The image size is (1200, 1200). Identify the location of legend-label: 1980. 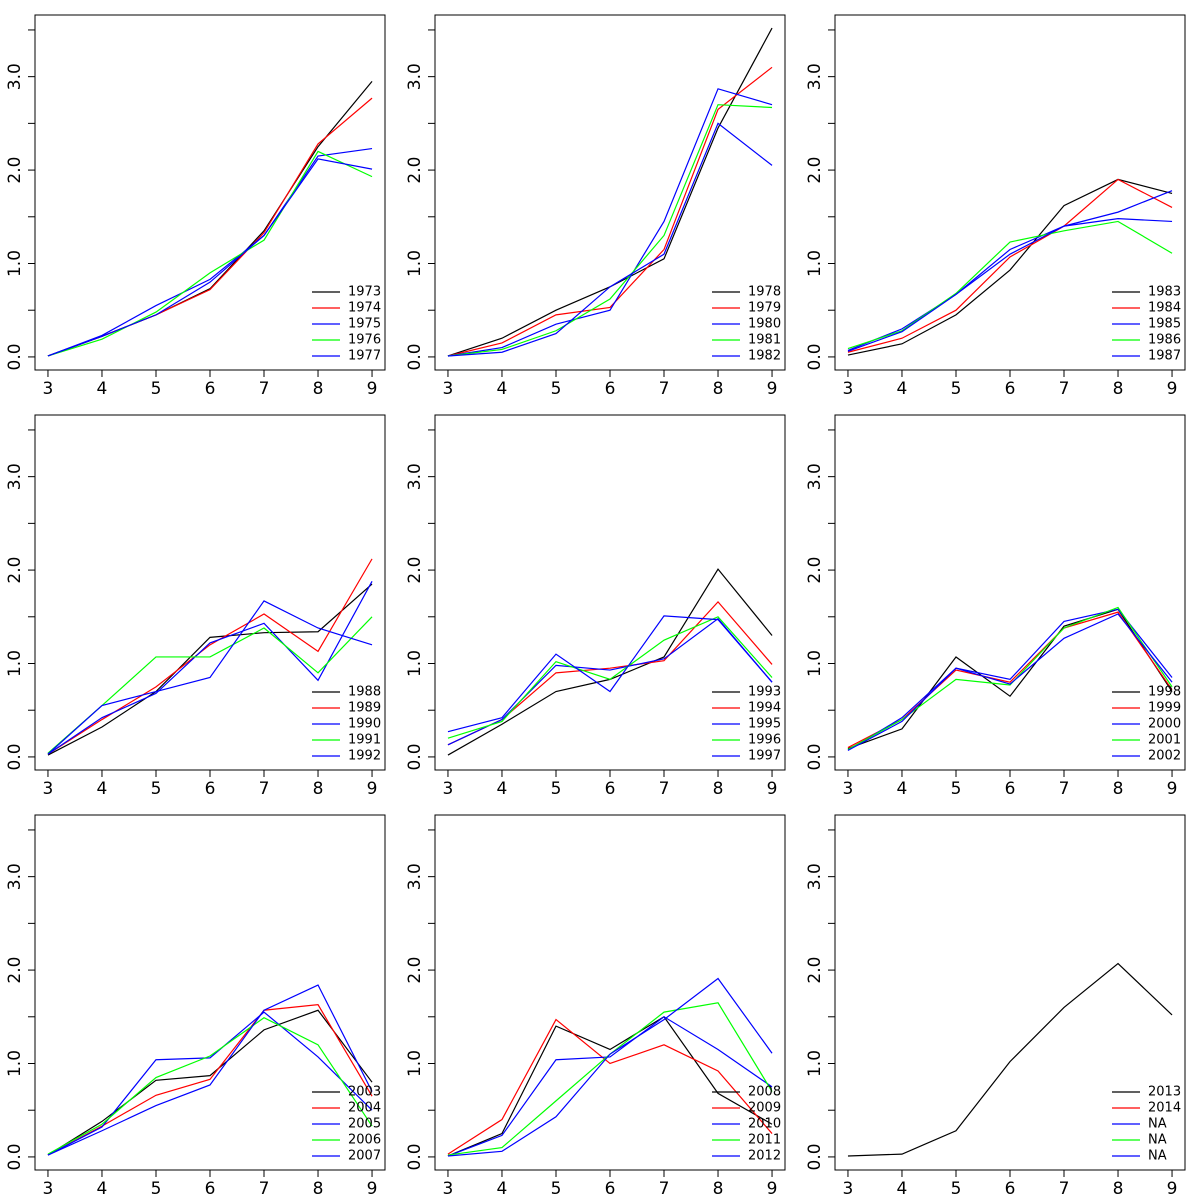
(764, 324).